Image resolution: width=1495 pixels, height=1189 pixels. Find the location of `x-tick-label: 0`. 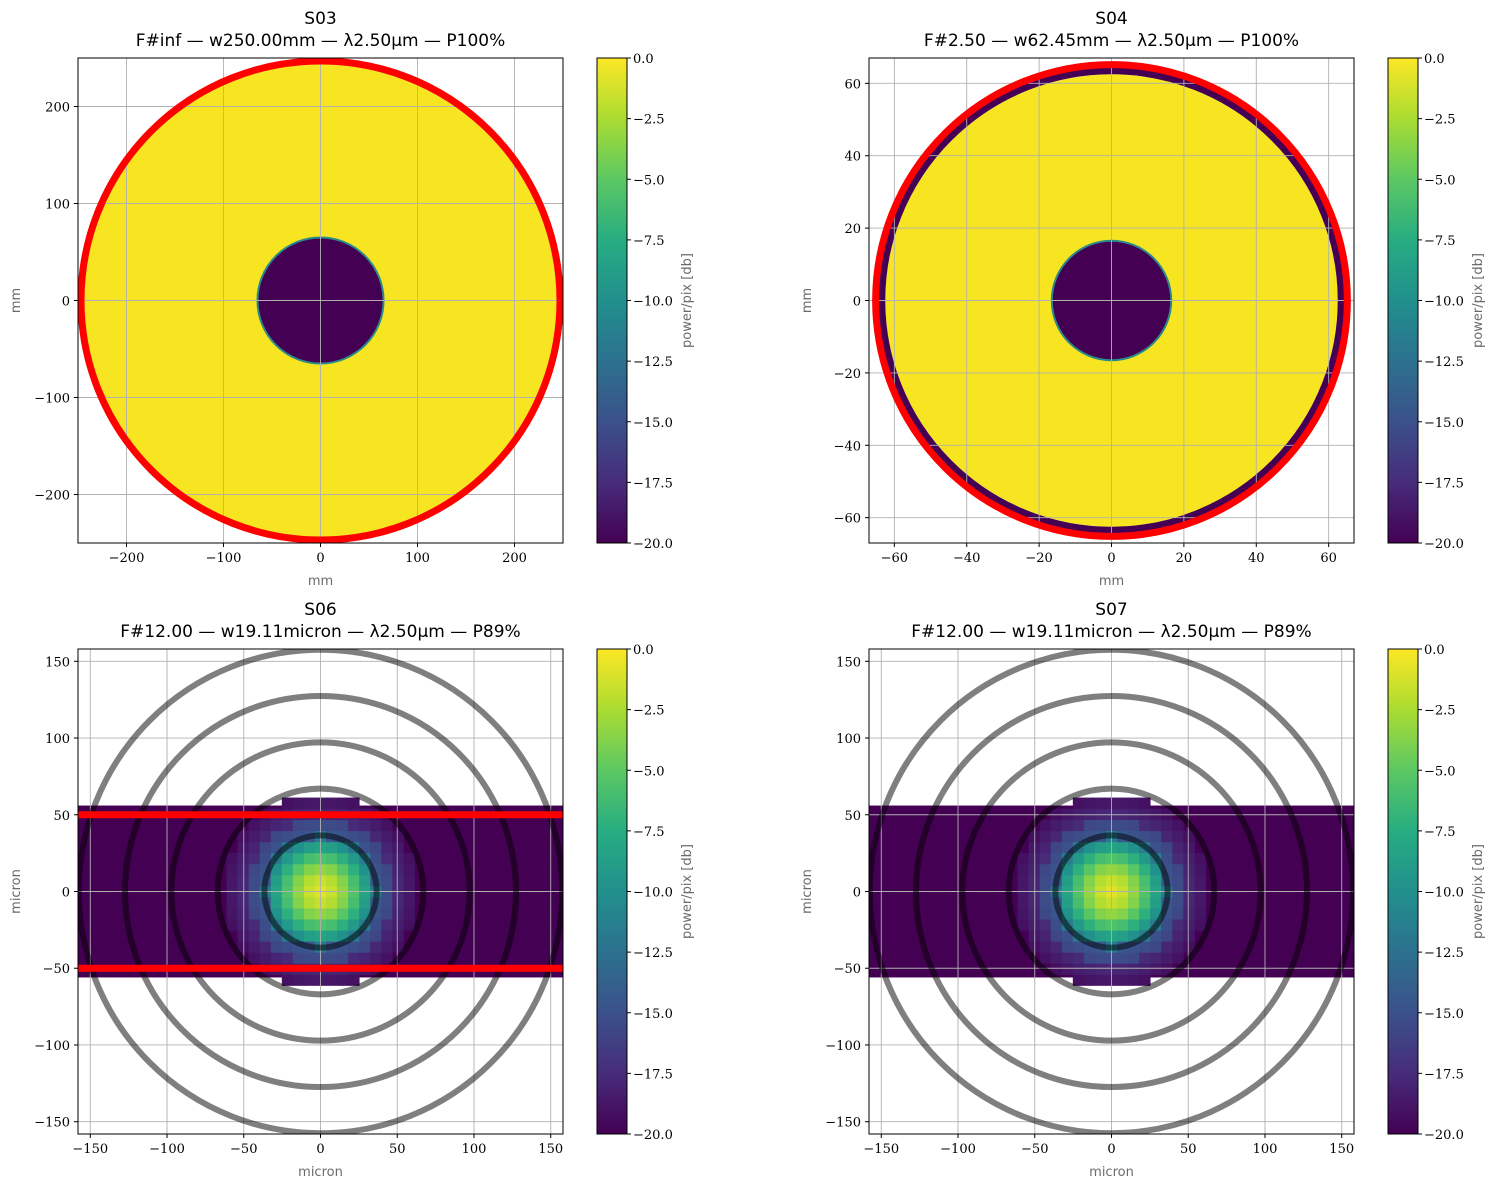

x-tick-label: 0 is located at coordinates (320, 558).